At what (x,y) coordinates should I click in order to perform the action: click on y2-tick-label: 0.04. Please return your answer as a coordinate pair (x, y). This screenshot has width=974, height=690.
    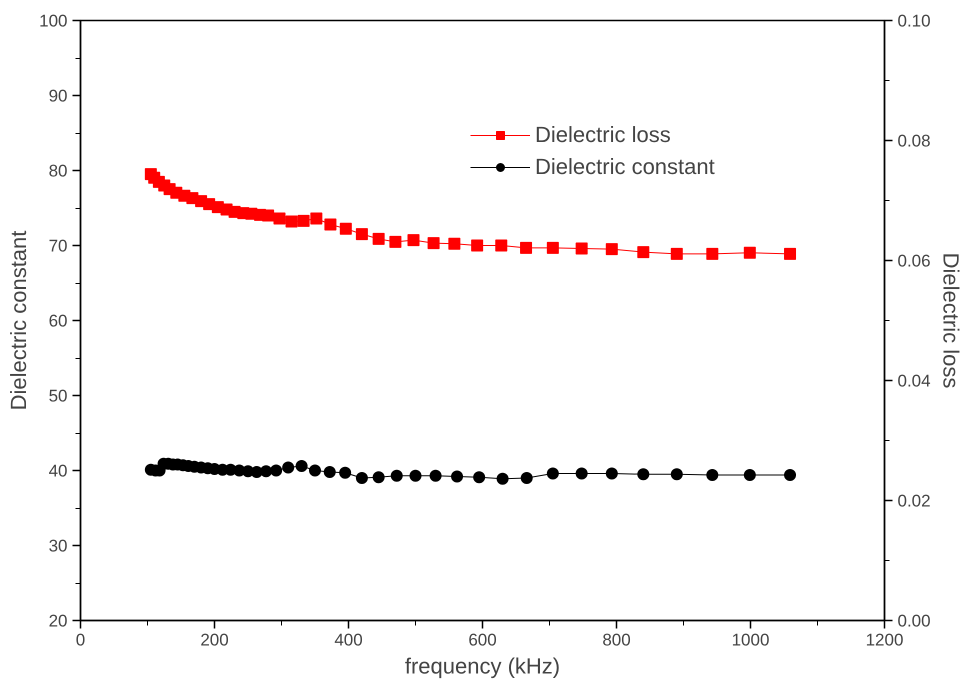
    Looking at the image, I should click on (914, 381).